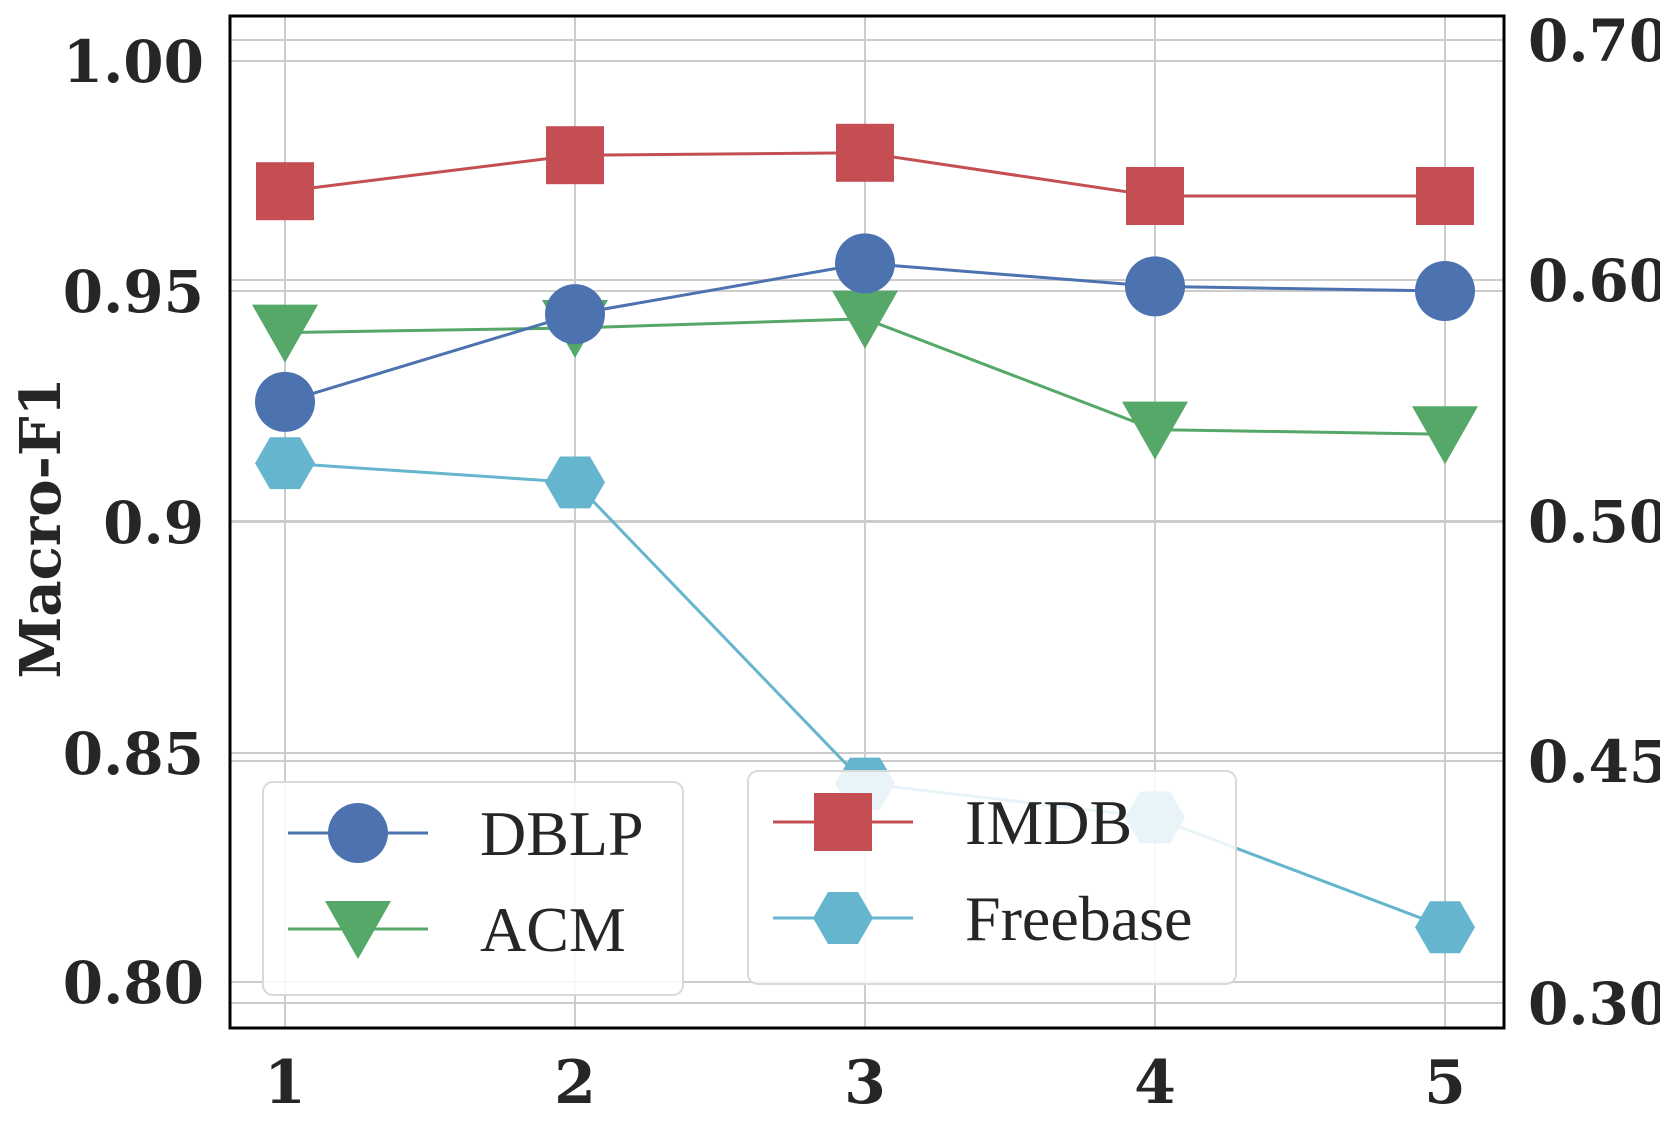  I want to click on y-tick-label-right: 0.60, so click(1594, 281).